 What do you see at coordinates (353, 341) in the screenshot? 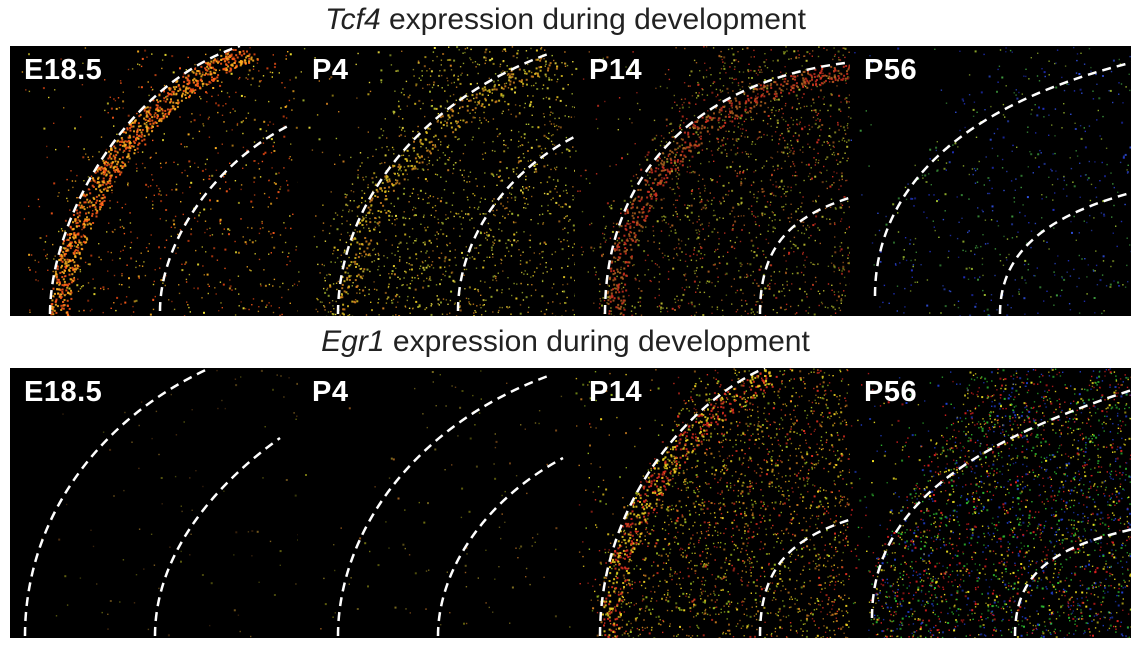
I see `gene-name: Egr1` at bounding box center [353, 341].